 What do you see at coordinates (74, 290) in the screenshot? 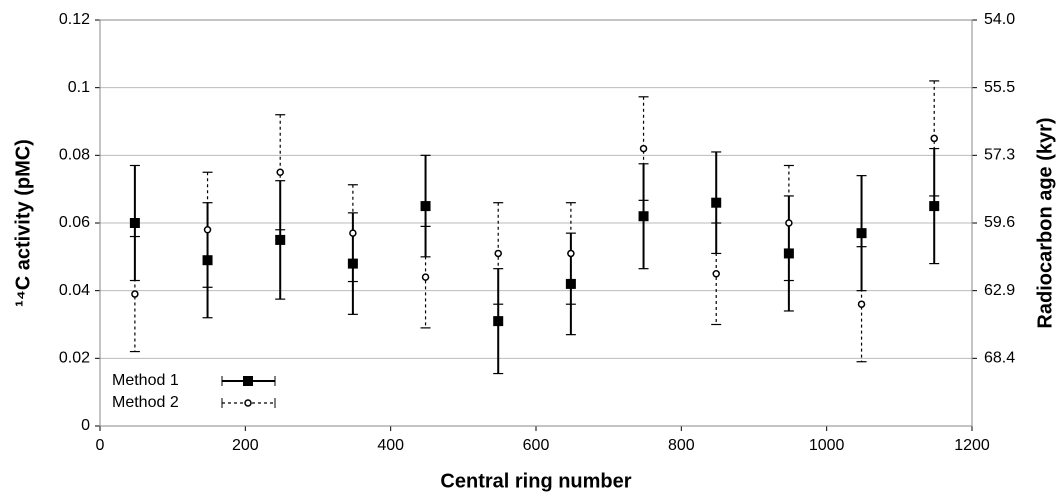
I see `y-tick-label: 0.04` at bounding box center [74, 290].